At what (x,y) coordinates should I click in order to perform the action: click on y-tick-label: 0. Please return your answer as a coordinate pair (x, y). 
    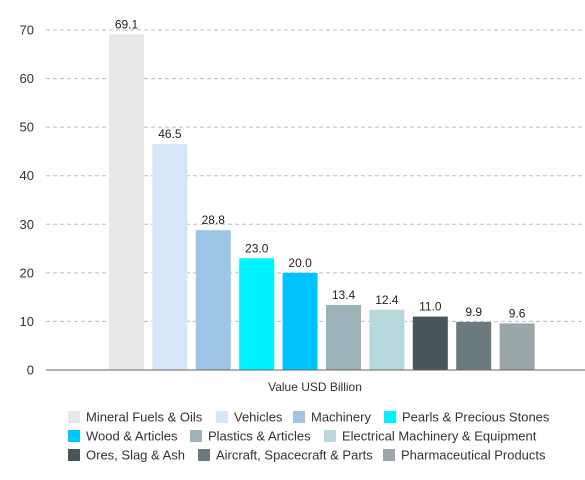
    Looking at the image, I should click on (30, 370).